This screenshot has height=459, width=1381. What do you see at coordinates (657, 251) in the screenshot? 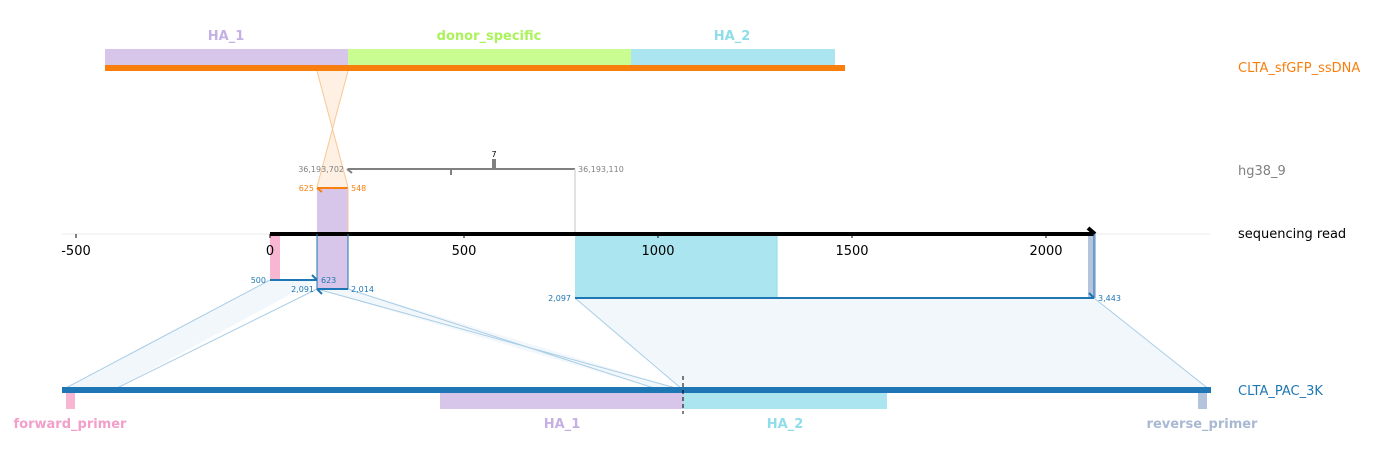
I see `read-axis-tick-label: 1000` at bounding box center [657, 251].